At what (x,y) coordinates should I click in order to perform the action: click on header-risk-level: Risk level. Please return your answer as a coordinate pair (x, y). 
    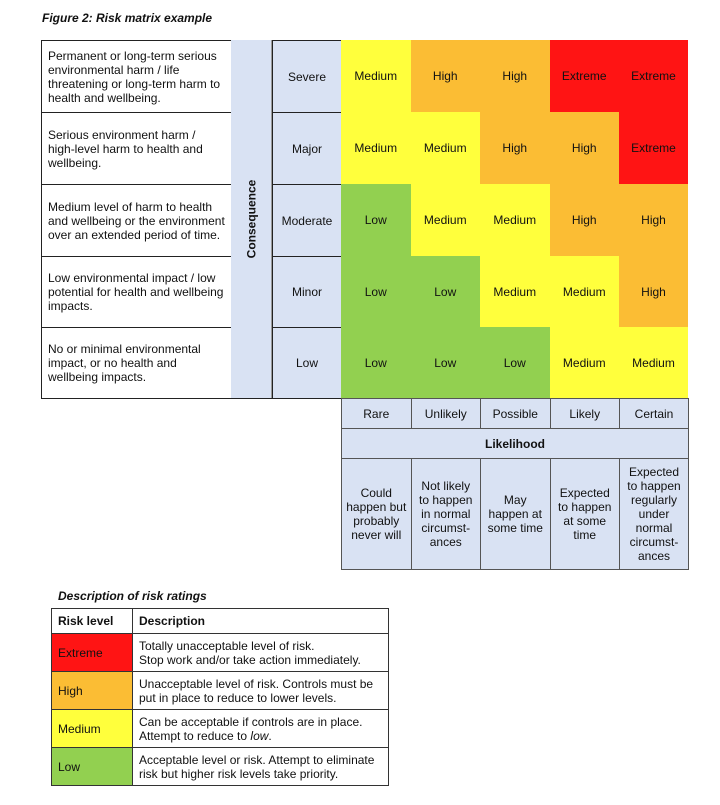
    Looking at the image, I should click on (92, 621).